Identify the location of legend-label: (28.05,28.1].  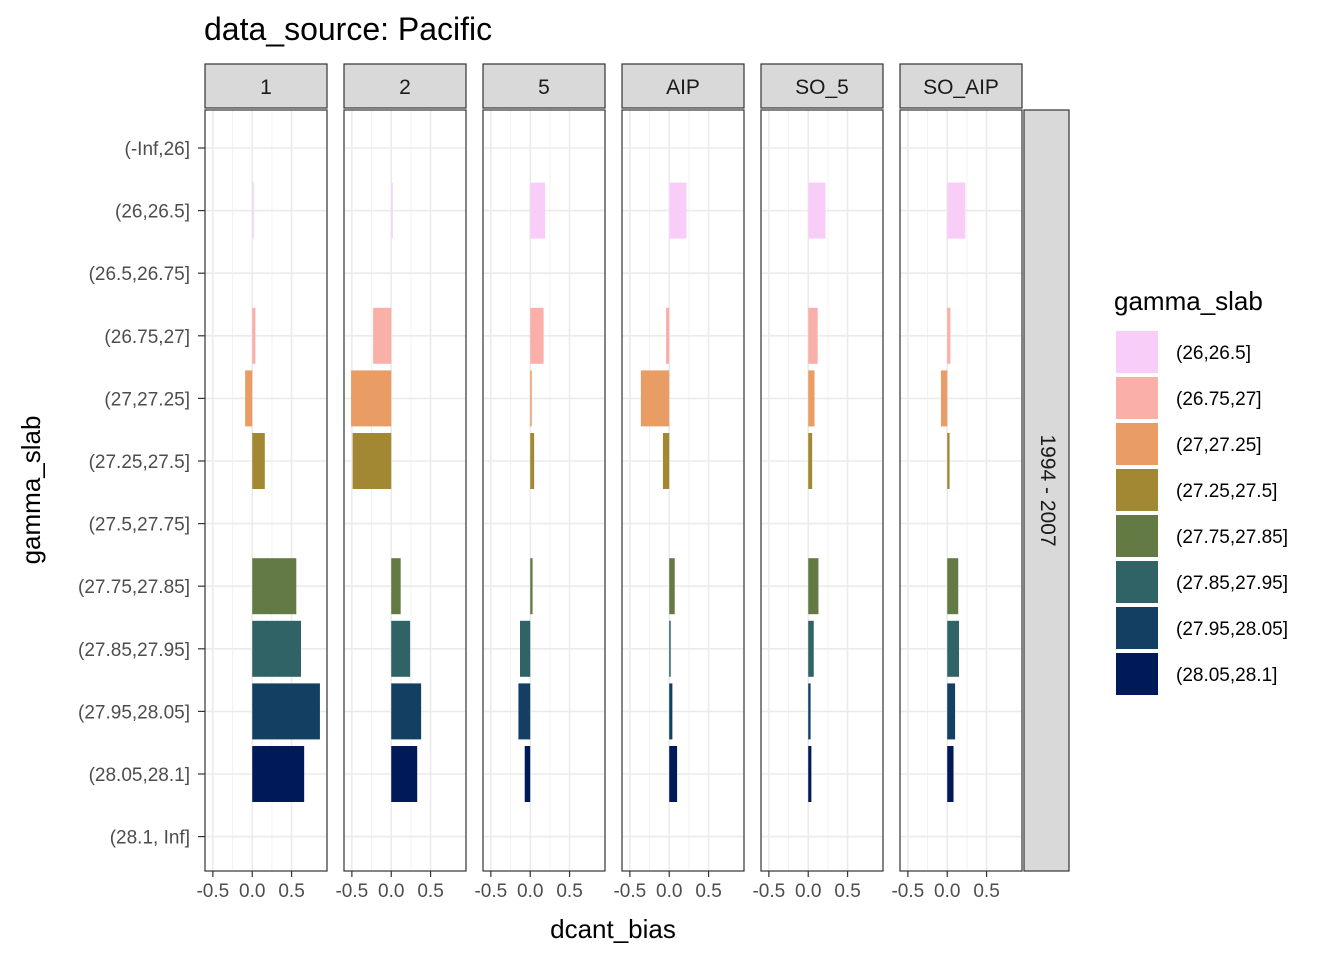
(1226, 675).